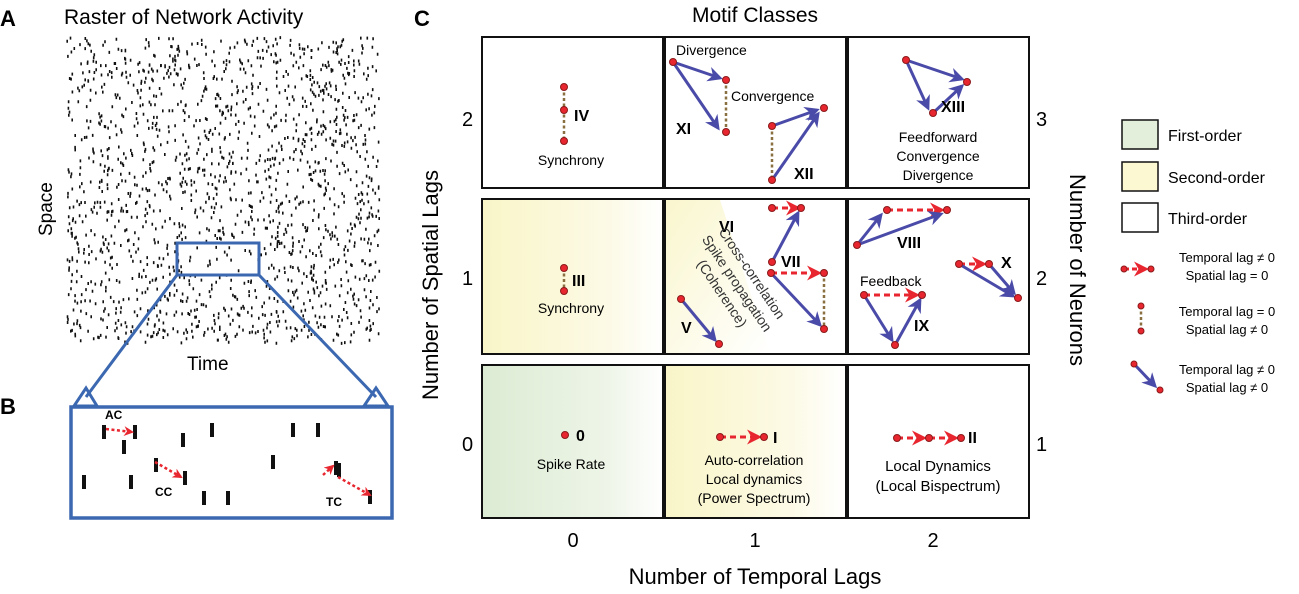  I want to click on zoom-arrow-left, so click(85, 396).